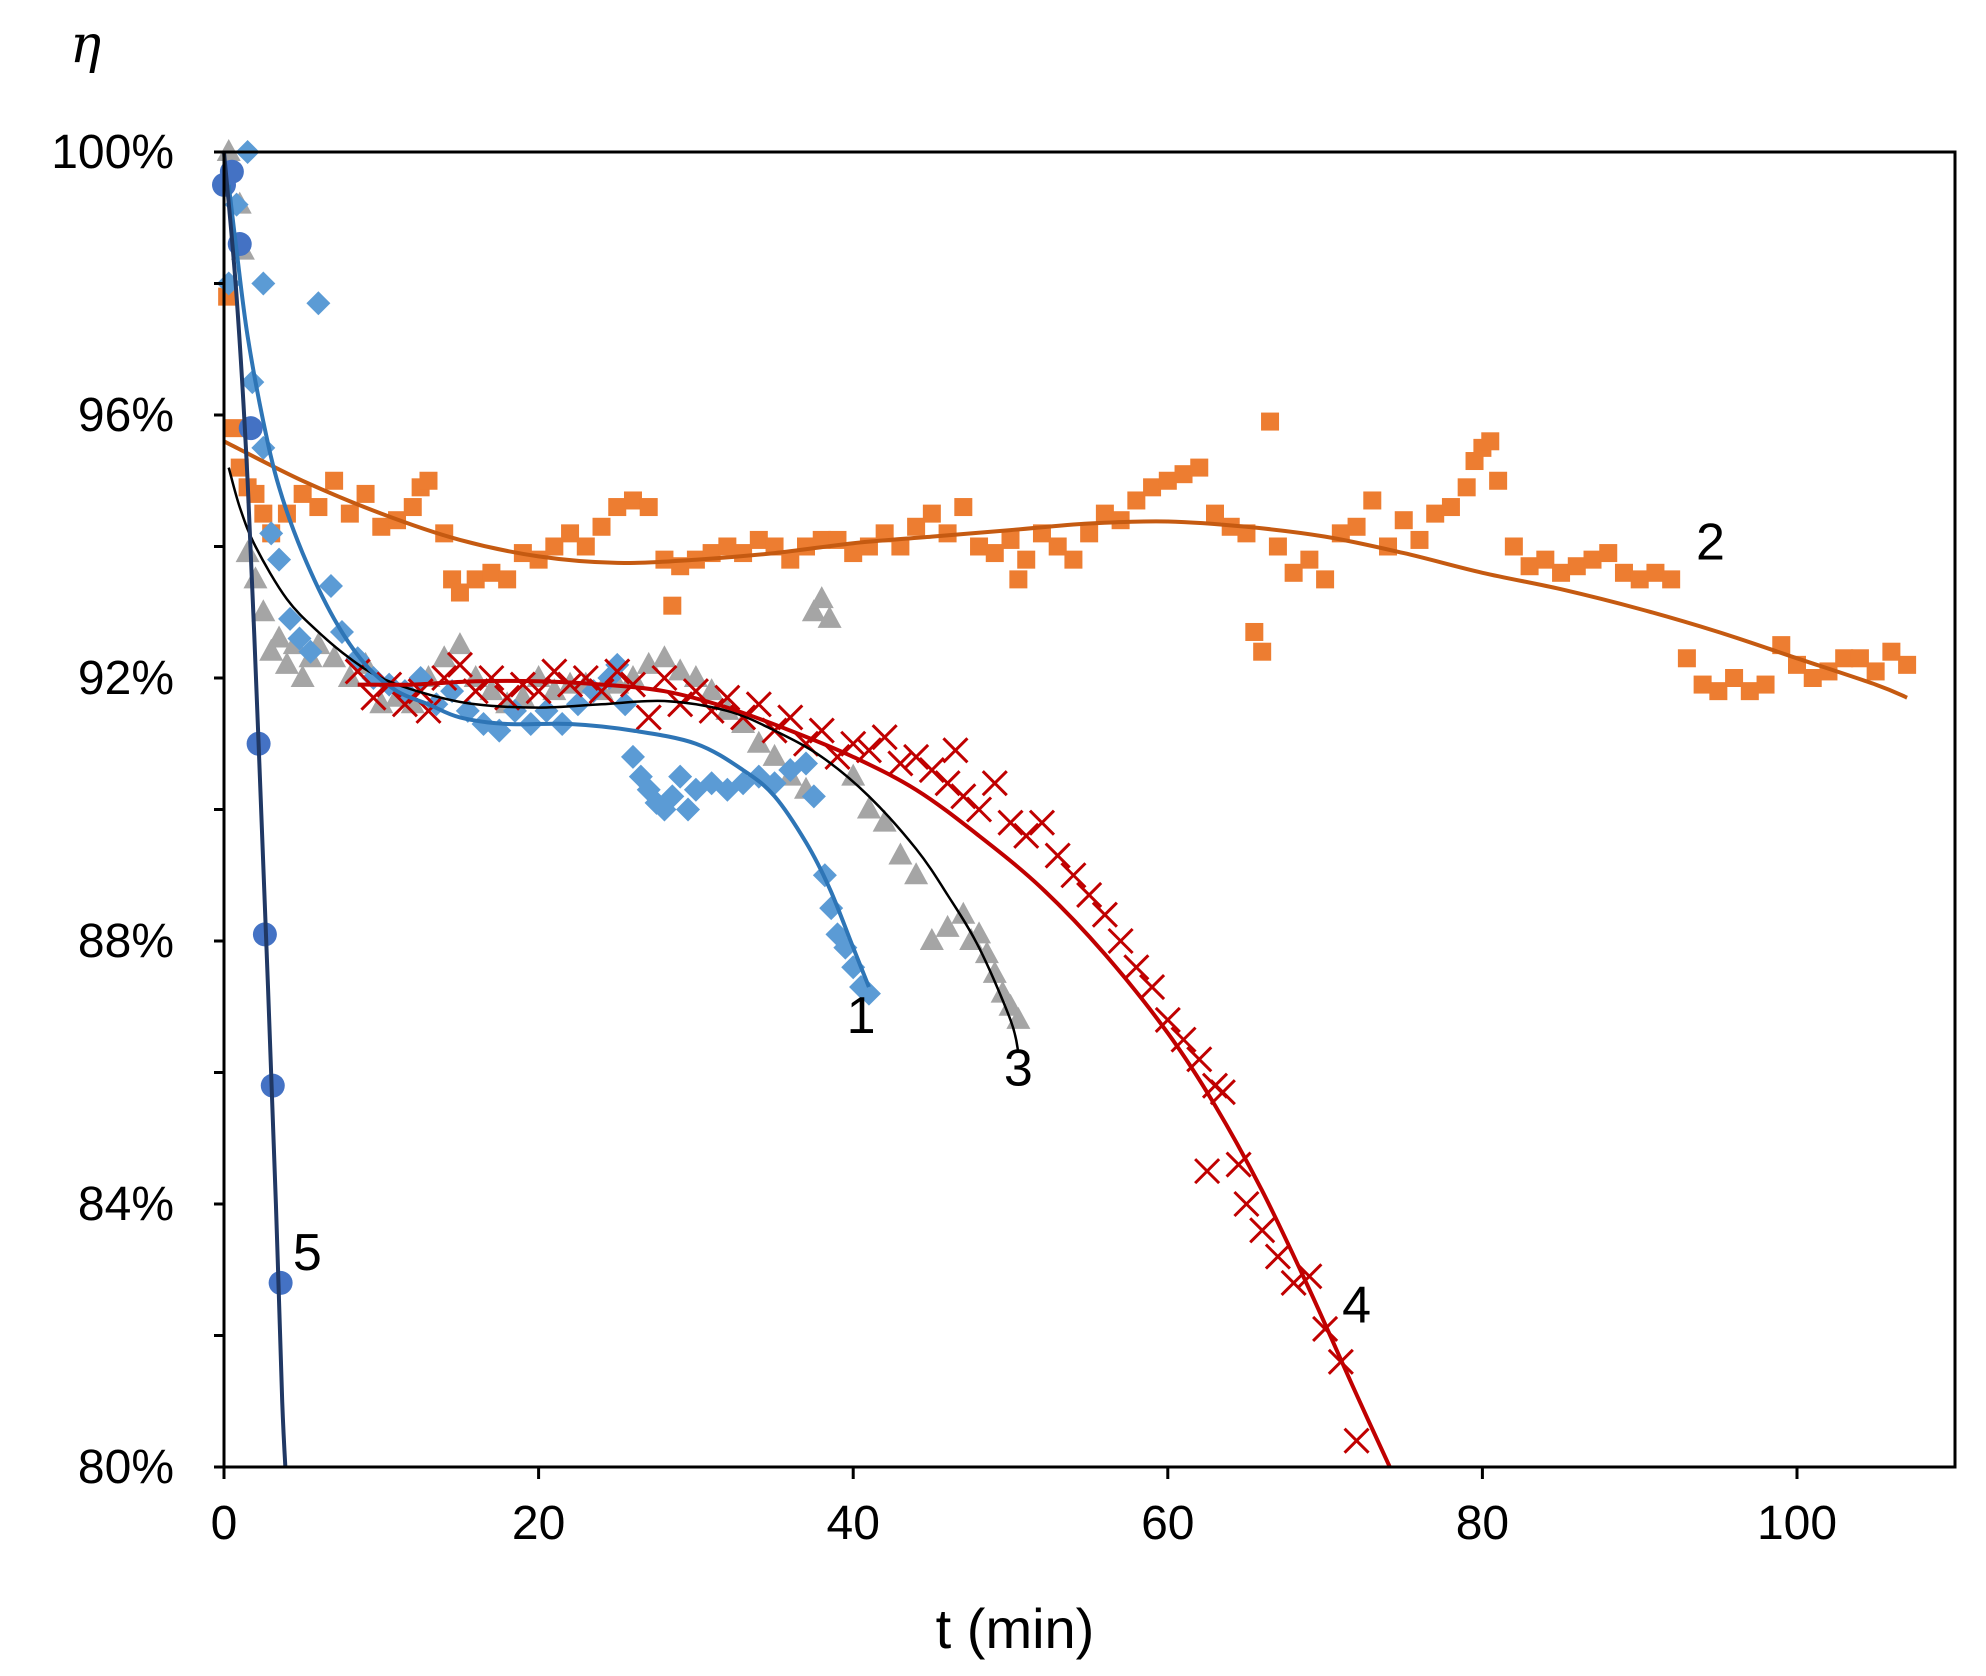 The width and height of the screenshot is (1986, 1676). I want to click on x-tick-label: 100, so click(1797, 1523).